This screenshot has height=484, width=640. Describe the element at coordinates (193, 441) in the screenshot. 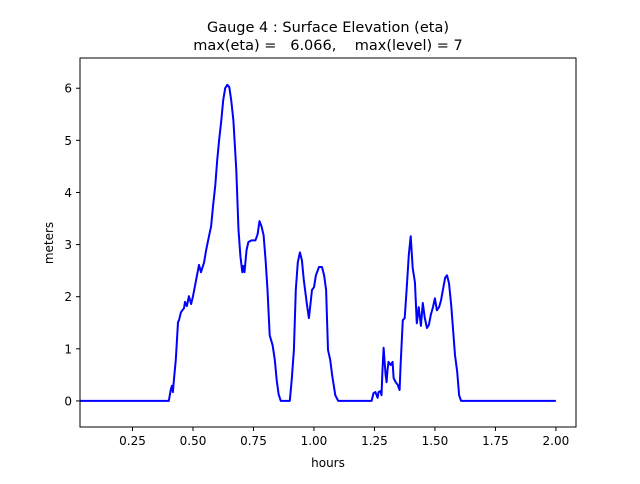

I see `x-tick-label: 0.50` at that location.